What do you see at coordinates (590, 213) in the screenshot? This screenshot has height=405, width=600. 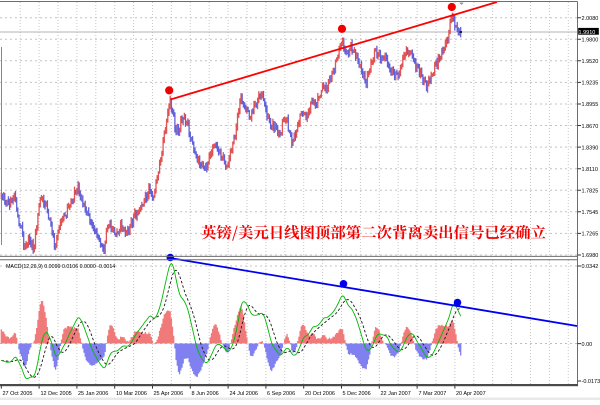 I see `svg-text: 1.7545` at bounding box center [590, 213].